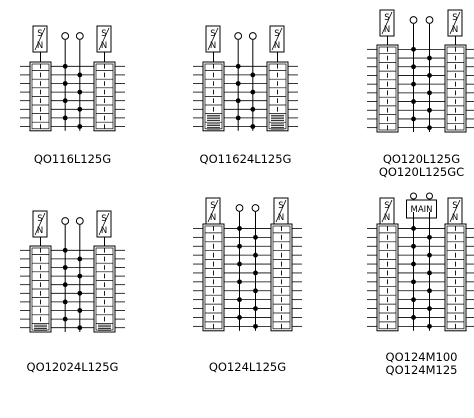 Image resolution: width=474 pixels, height=418 pixels. Describe the element at coordinates (73, 367) in the screenshot. I see `panel-model-label: QO12024L125G` at that location.